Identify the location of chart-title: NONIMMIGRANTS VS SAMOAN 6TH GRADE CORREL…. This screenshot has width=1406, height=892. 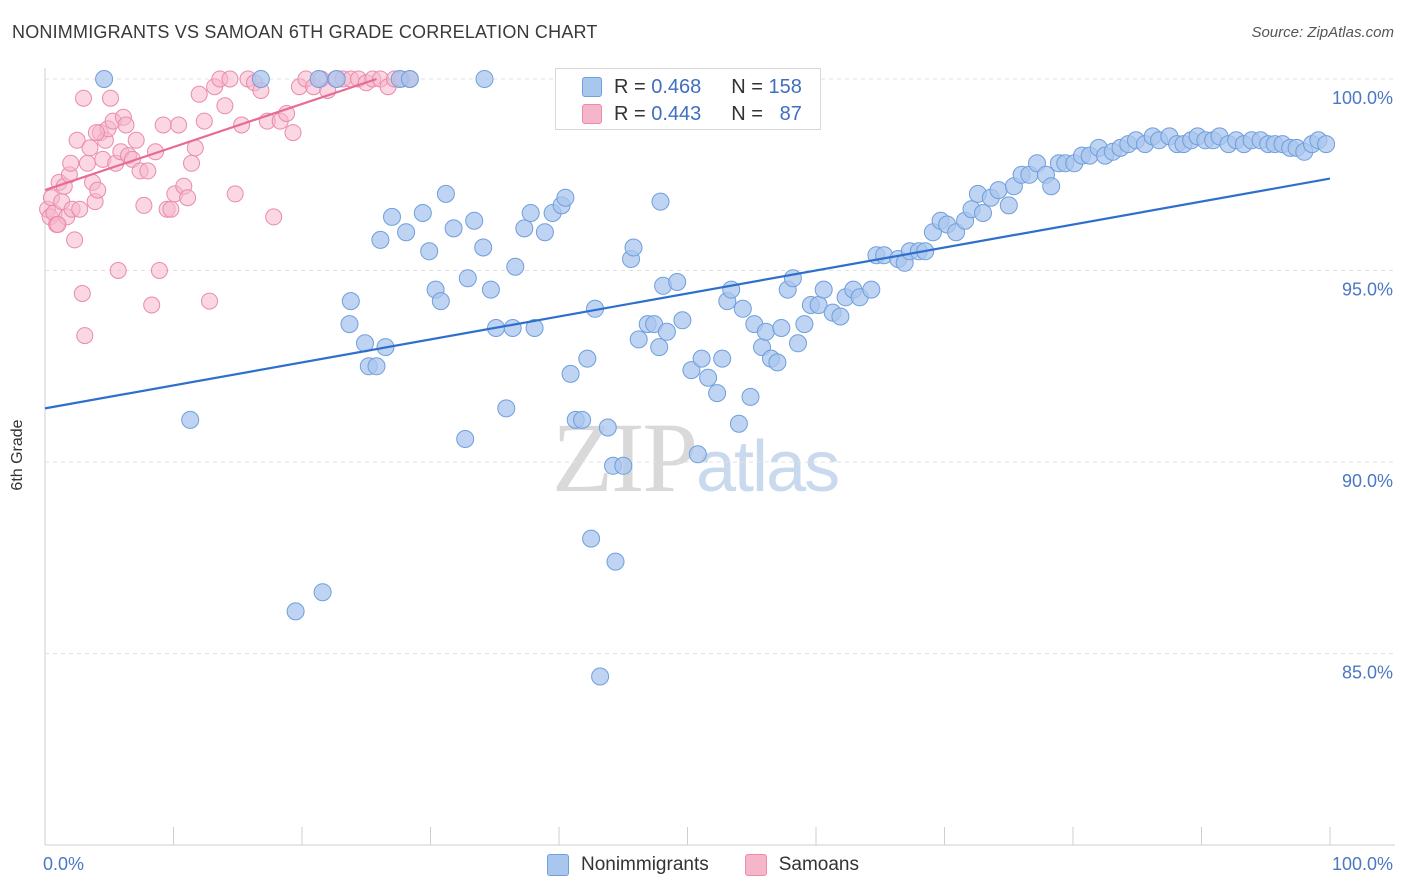
(305, 32).